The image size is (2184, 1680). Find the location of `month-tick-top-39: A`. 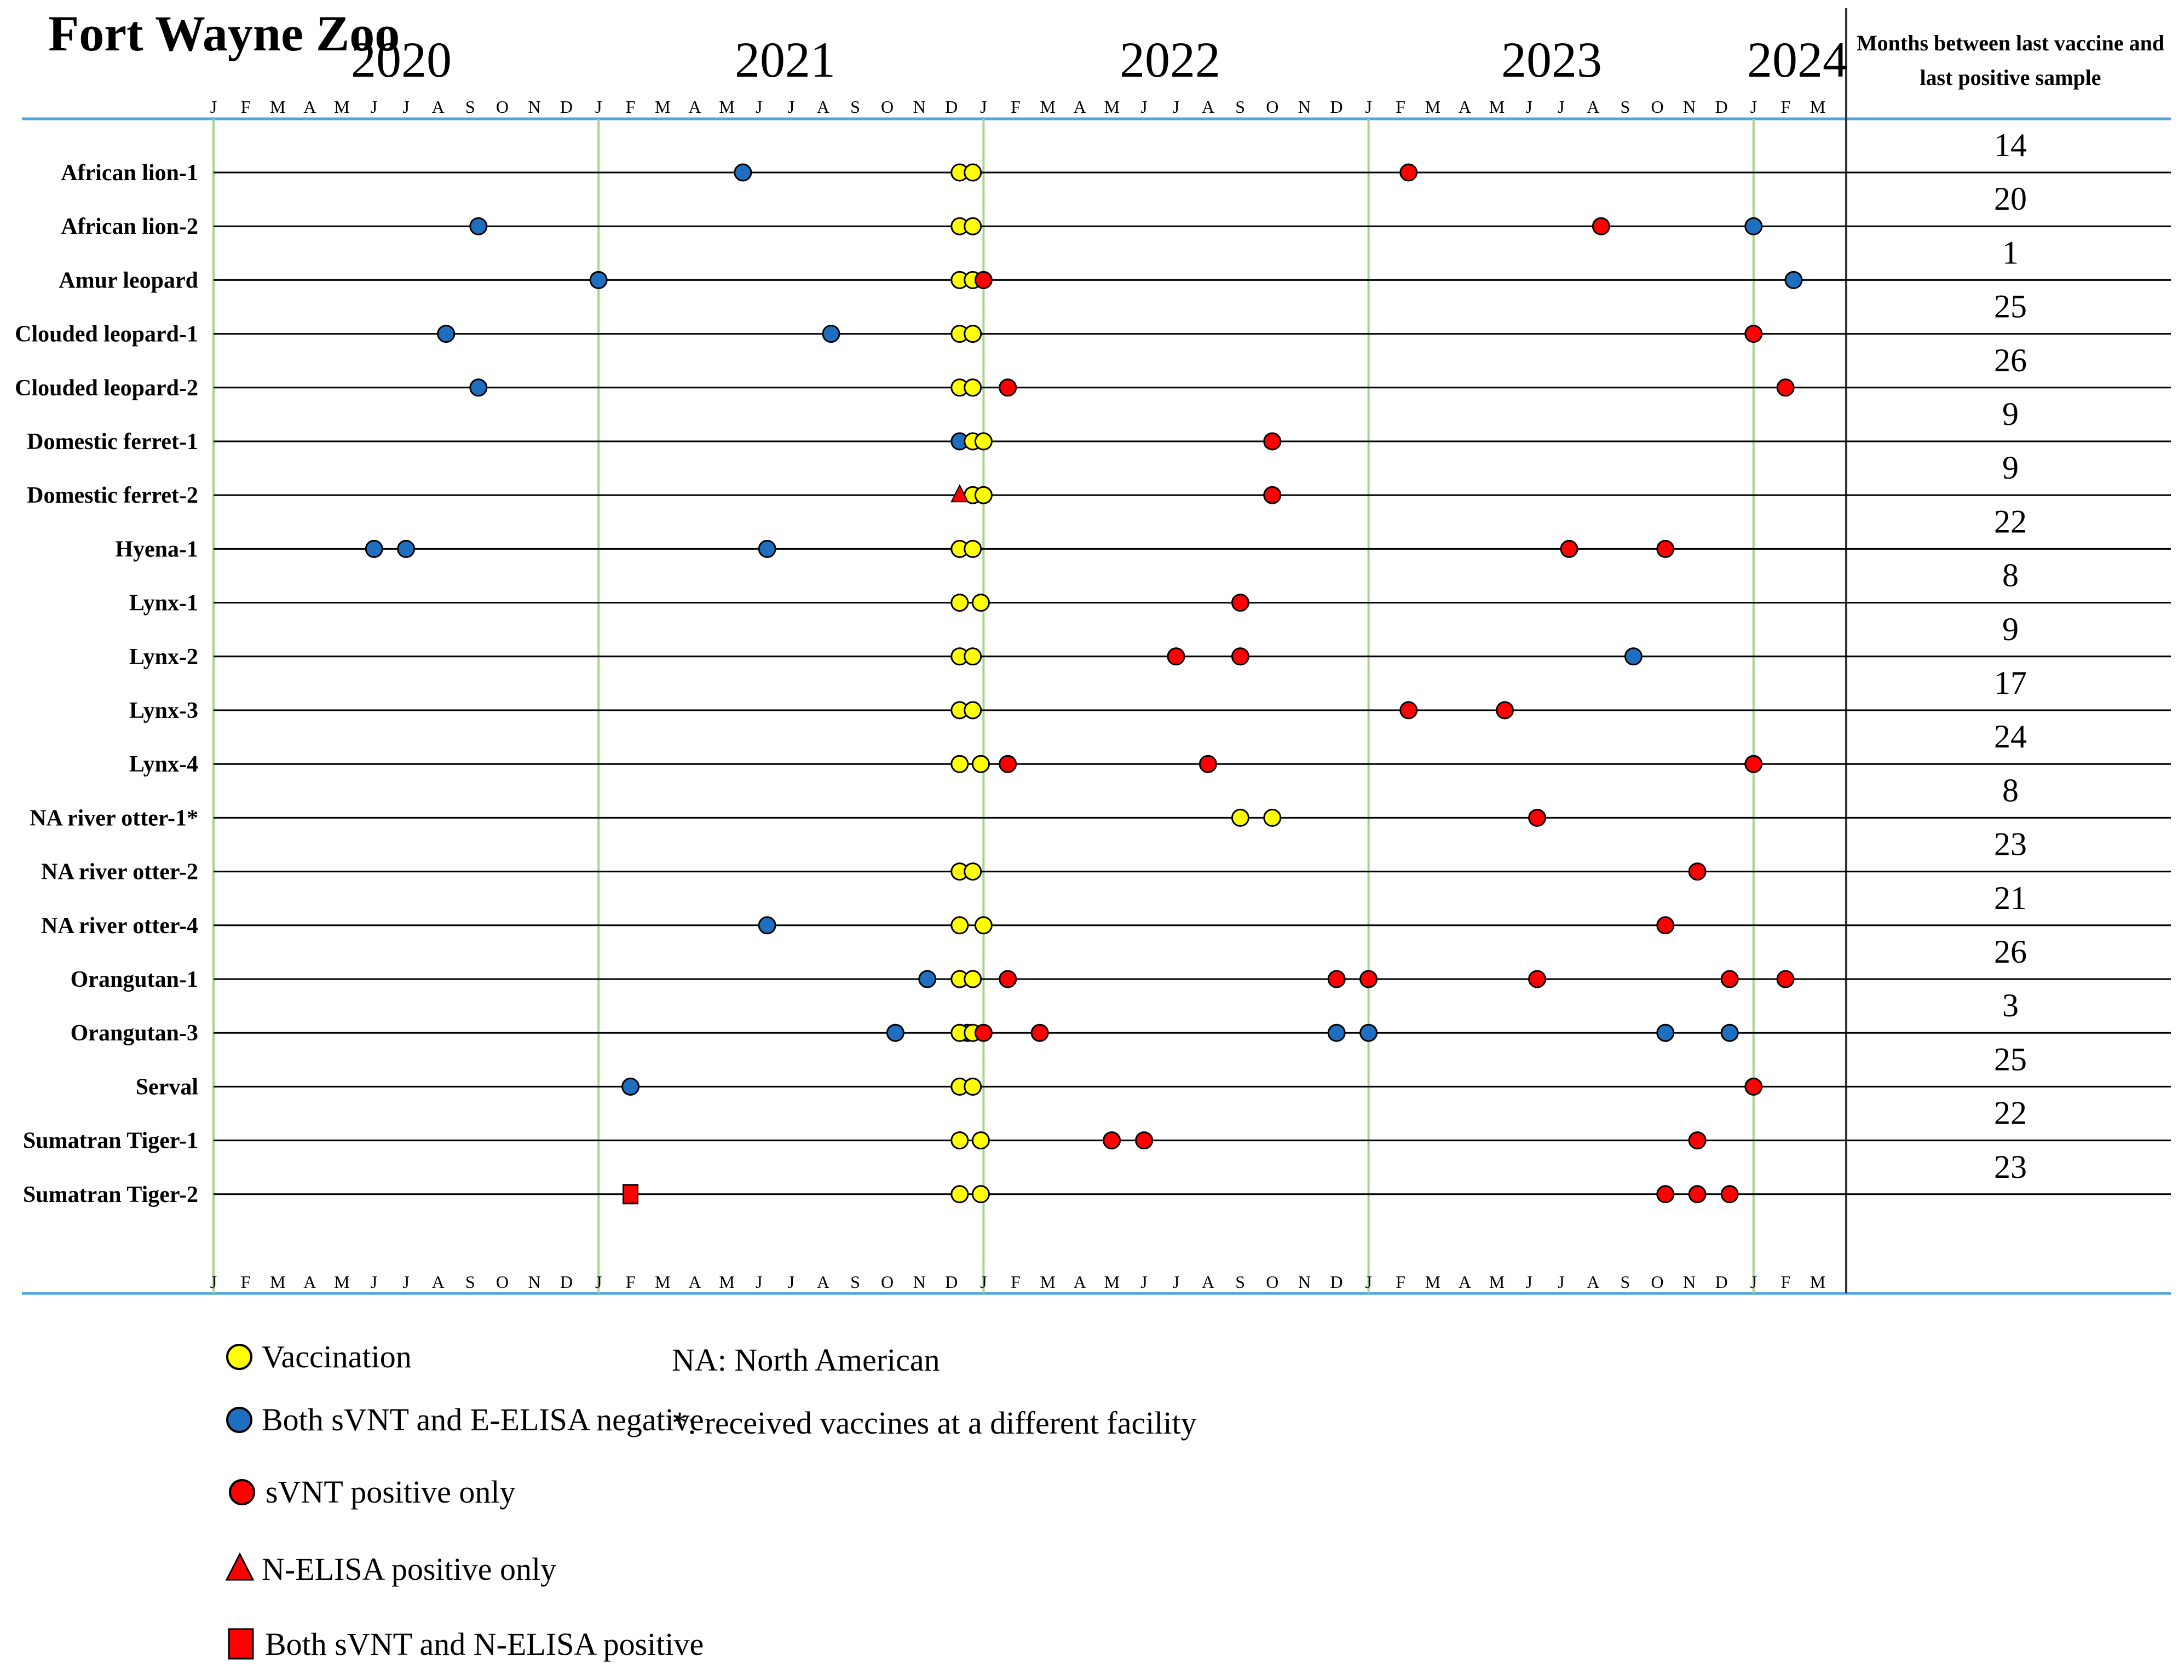

month-tick-top-39: A is located at coordinates (1465, 107).